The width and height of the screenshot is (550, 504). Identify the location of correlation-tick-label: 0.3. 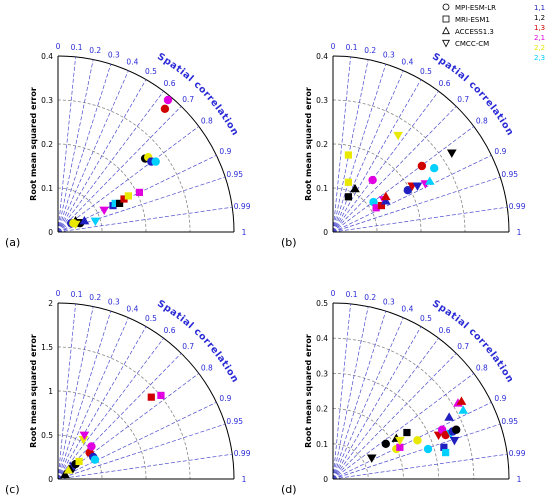
(389, 302).